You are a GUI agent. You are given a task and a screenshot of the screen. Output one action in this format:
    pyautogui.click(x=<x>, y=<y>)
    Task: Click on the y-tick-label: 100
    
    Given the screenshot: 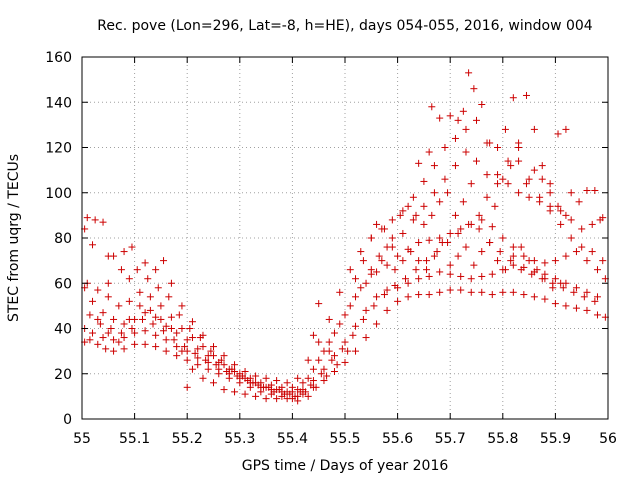 What is the action you would take?
    pyautogui.click(x=58, y=194)
    